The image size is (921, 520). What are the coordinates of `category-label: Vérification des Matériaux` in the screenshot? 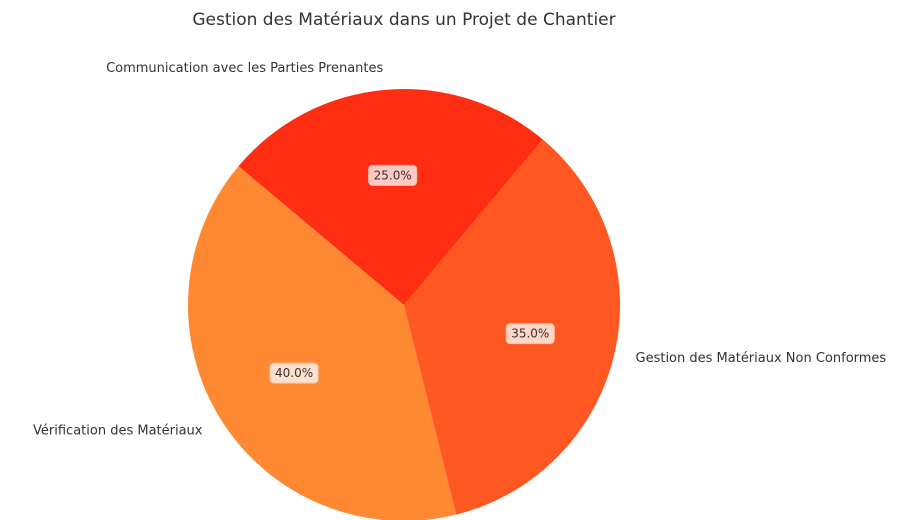 It's located at (118, 430).